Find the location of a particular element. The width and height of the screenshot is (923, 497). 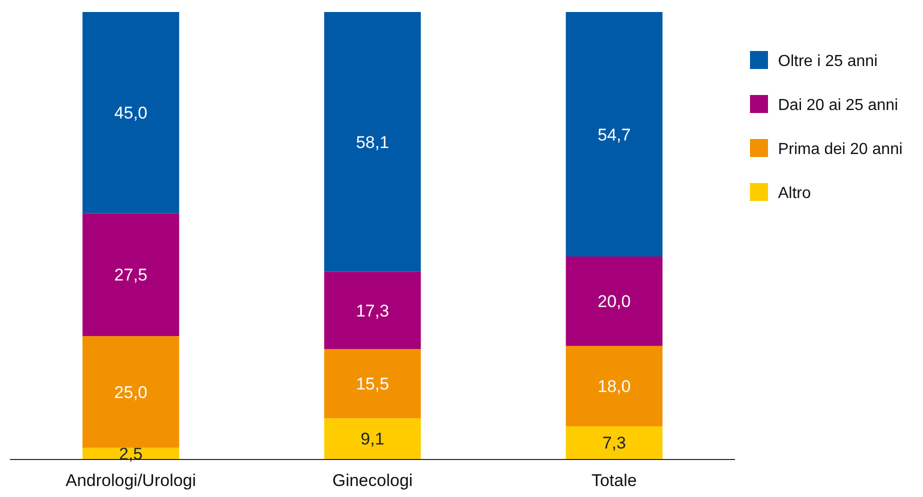

x-tick-label: Andrologi/Urologi is located at coordinates (131, 480).